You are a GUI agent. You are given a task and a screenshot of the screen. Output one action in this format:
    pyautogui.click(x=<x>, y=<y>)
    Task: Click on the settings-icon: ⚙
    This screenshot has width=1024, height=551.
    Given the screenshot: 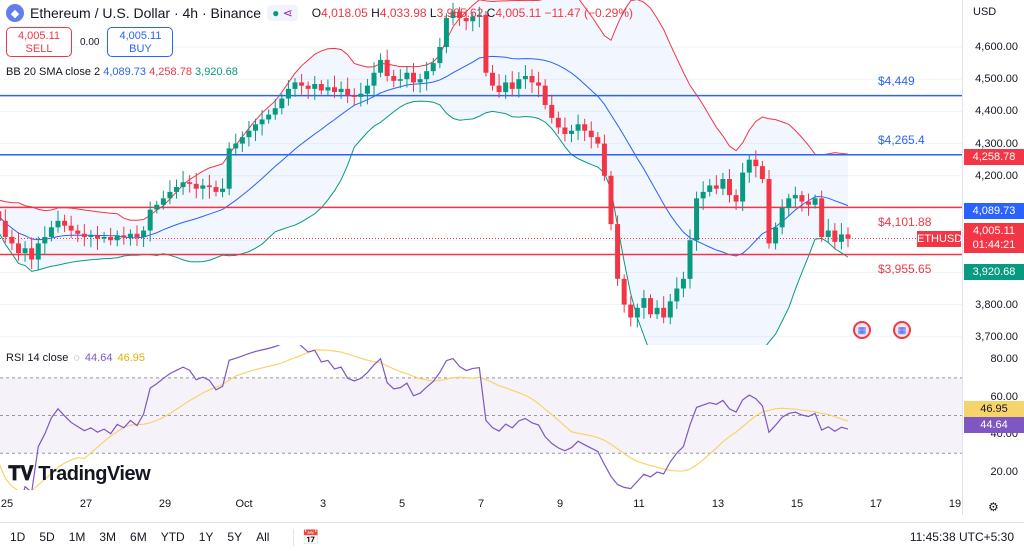 What is the action you would take?
    pyautogui.click(x=993, y=507)
    